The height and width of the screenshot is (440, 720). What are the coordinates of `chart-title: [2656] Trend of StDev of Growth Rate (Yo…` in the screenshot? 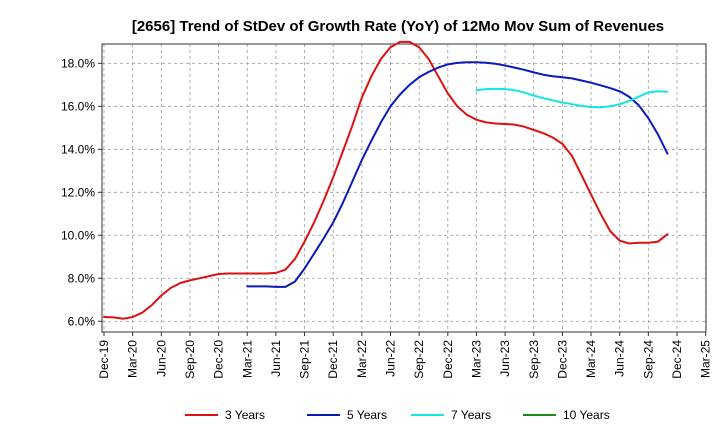 It's located at (398, 26).